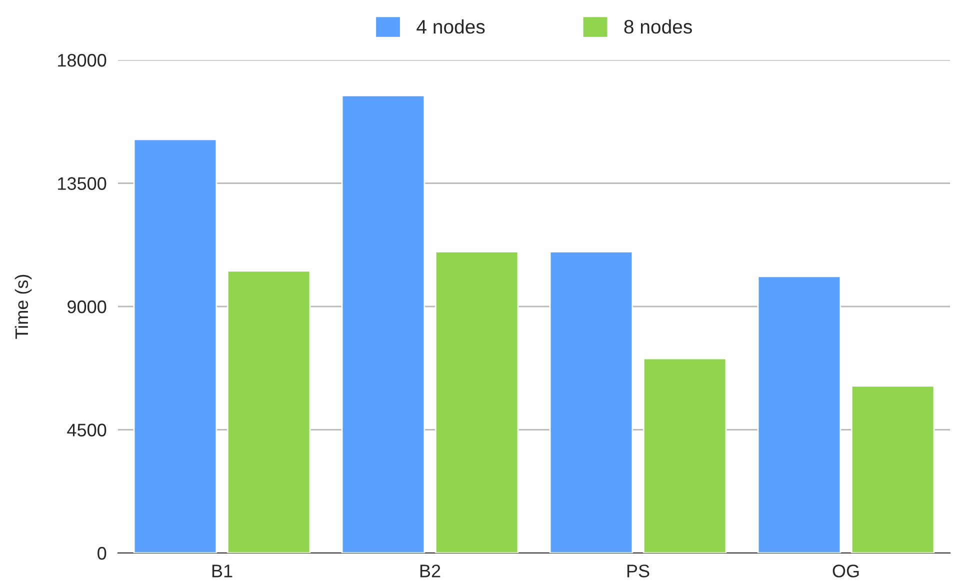 The width and height of the screenshot is (958, 587). I want to click on y-tick-label: 9000, so click(87, 307).